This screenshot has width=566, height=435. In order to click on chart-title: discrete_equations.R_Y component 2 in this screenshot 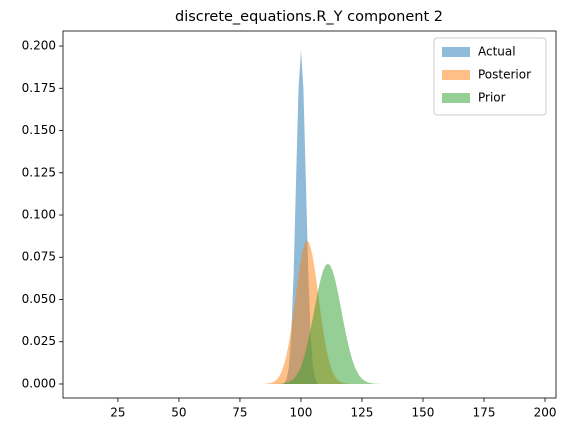, I will do `click(309, 17)`.